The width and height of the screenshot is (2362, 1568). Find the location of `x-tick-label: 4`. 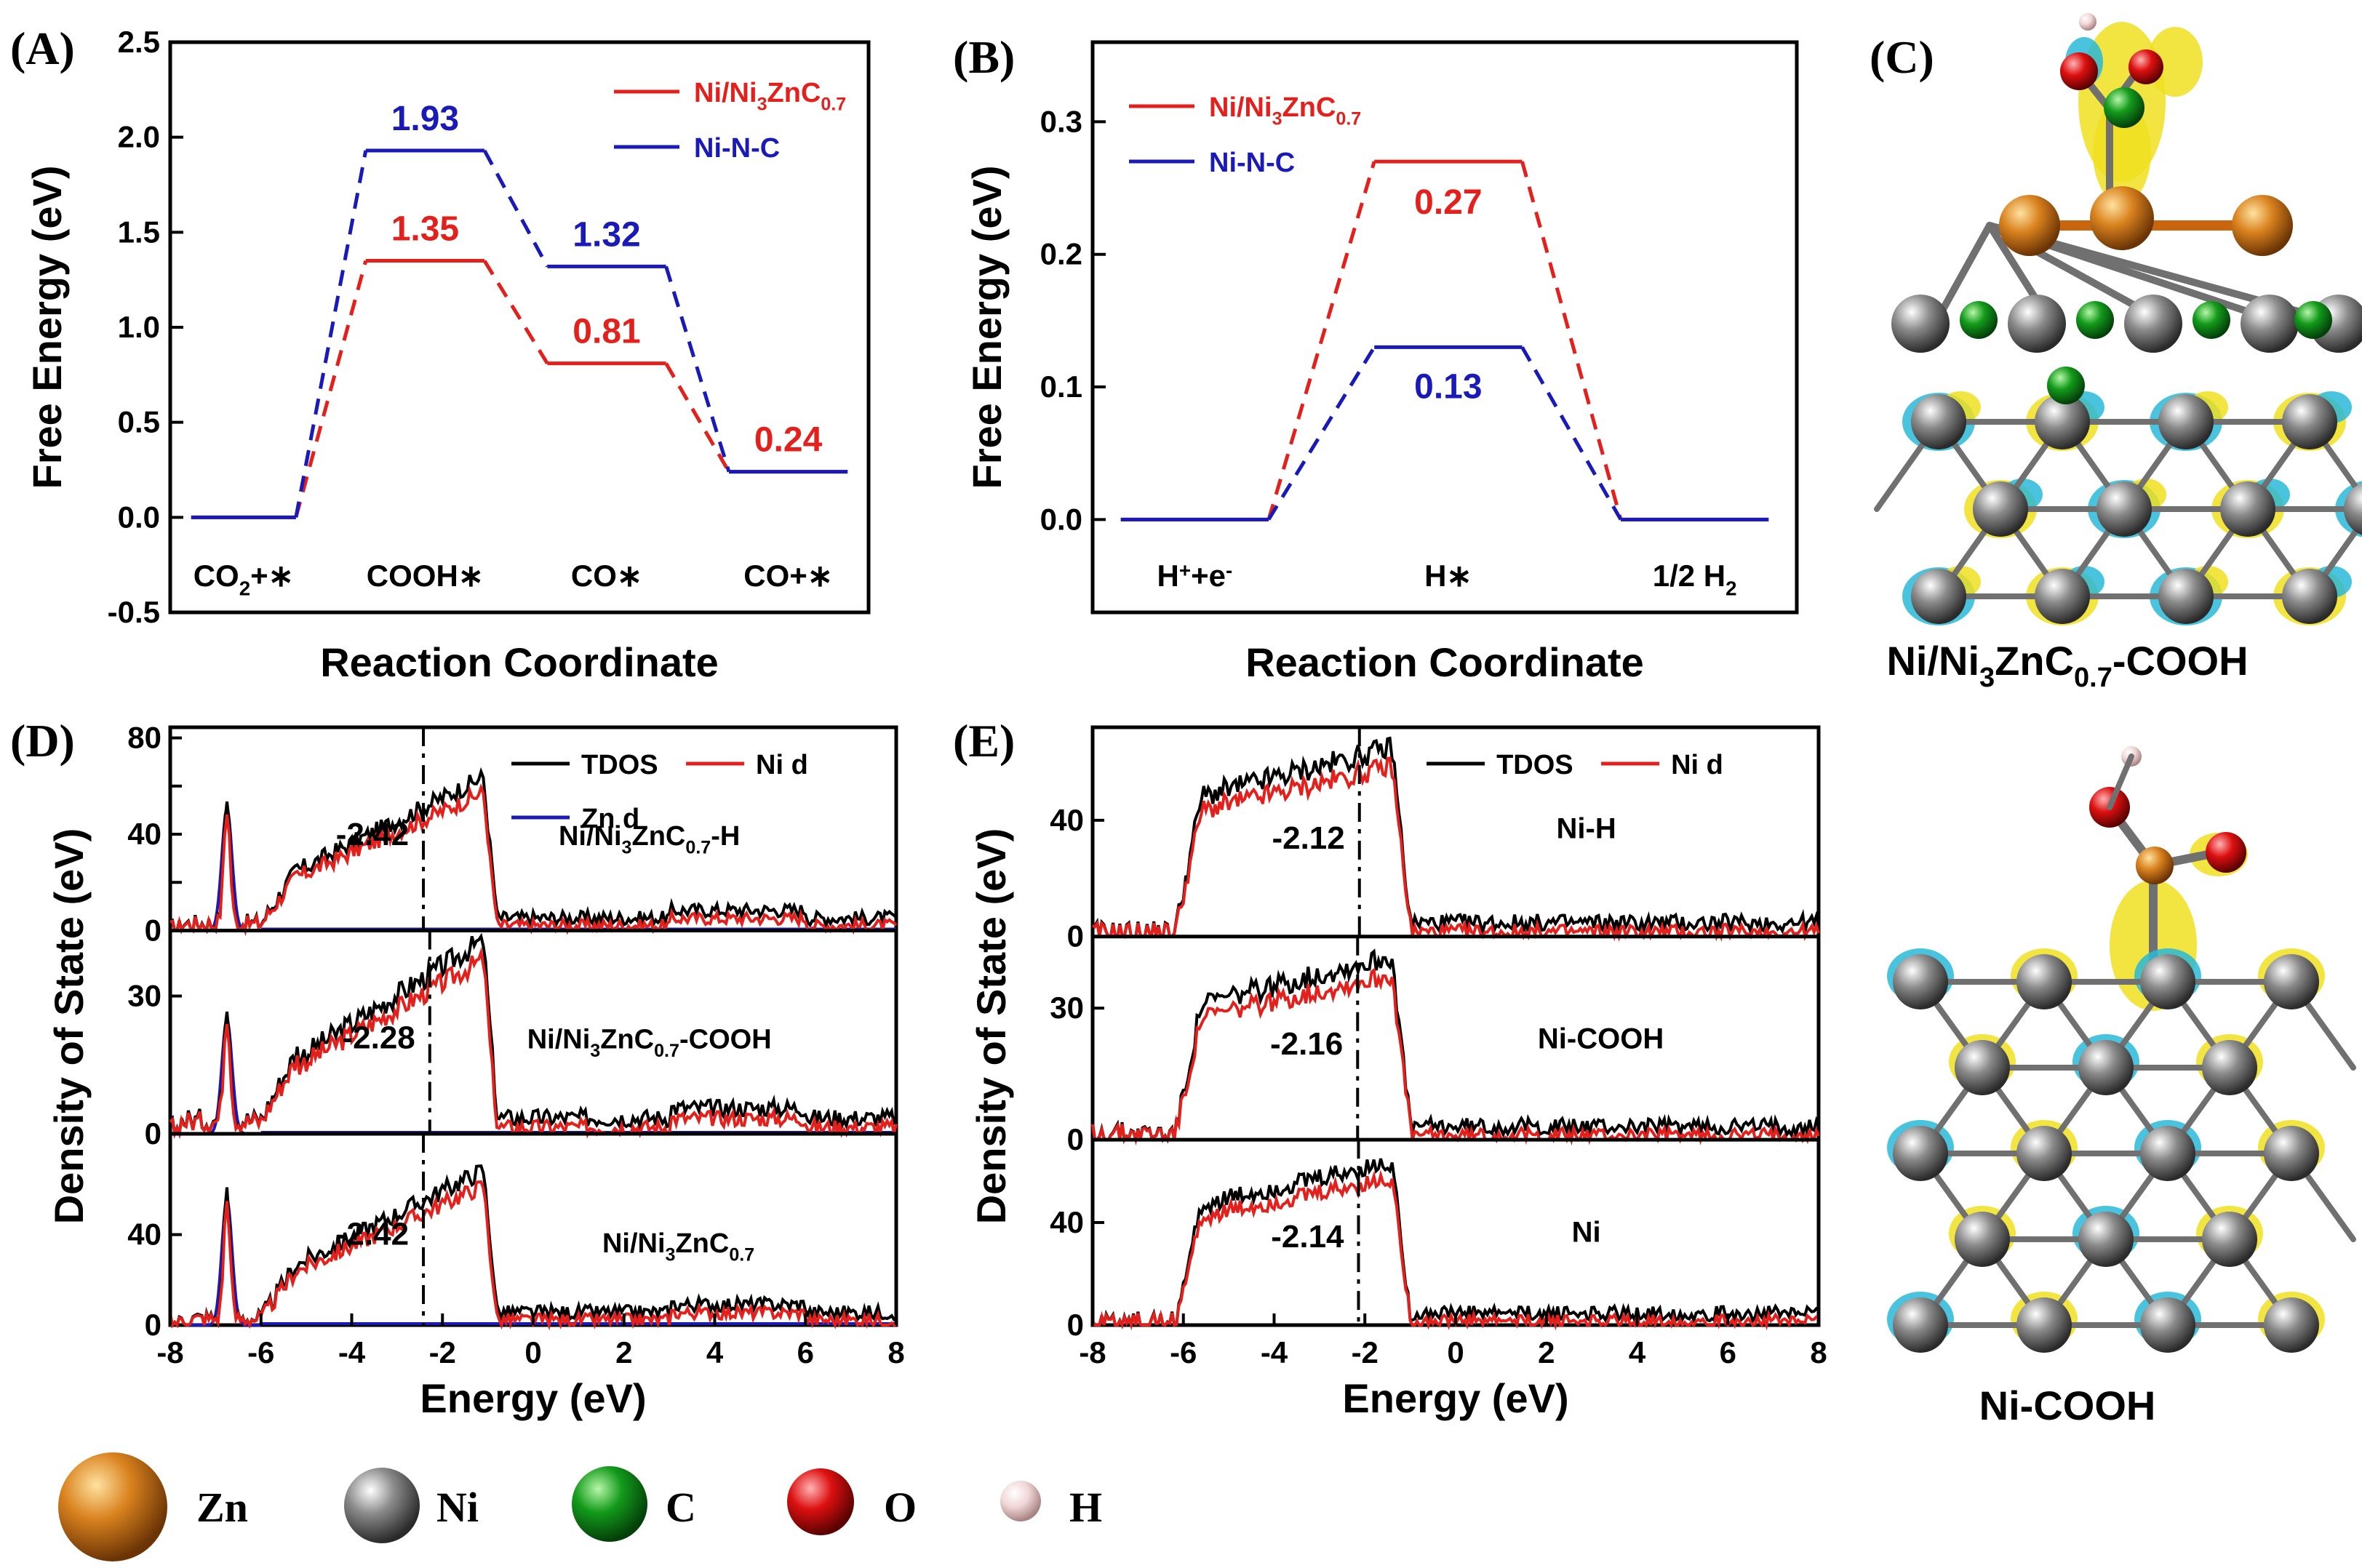

x-tick-label: 4 is located at coordinates (1637, 1352).